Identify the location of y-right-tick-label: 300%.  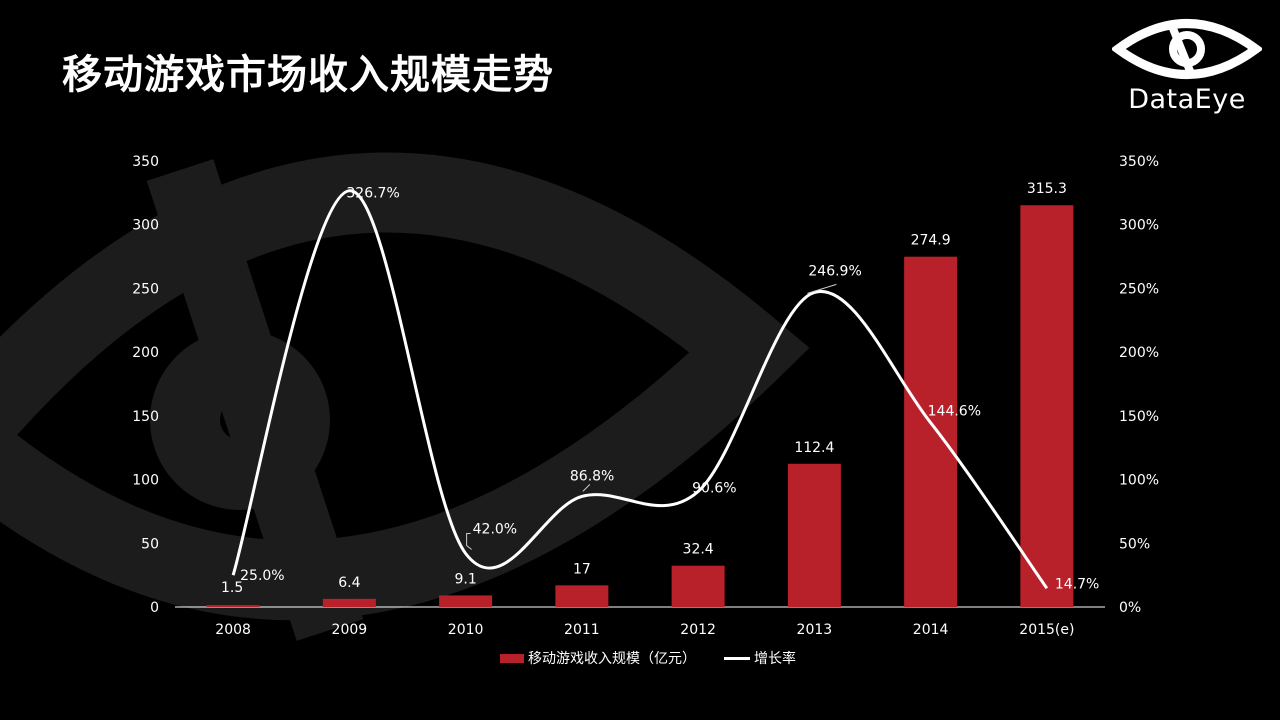
(1139, 226).